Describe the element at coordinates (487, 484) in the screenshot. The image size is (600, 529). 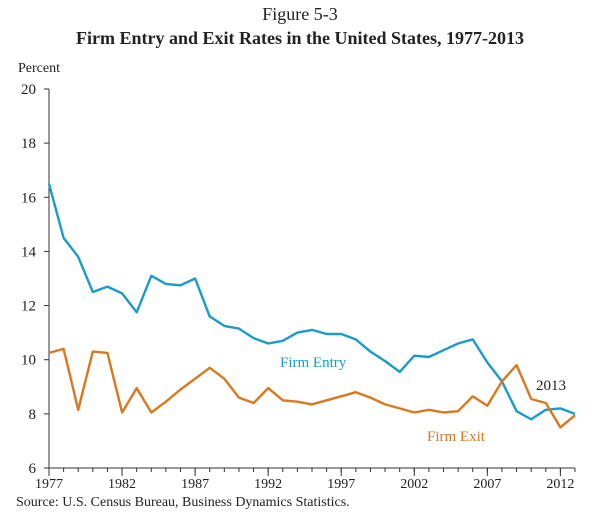
I see `x-tick-label: 2007` at that location.